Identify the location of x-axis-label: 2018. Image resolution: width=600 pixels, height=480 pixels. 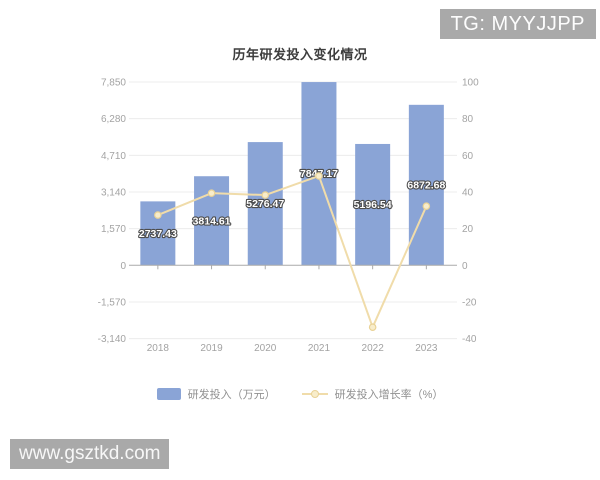
(158, 348).